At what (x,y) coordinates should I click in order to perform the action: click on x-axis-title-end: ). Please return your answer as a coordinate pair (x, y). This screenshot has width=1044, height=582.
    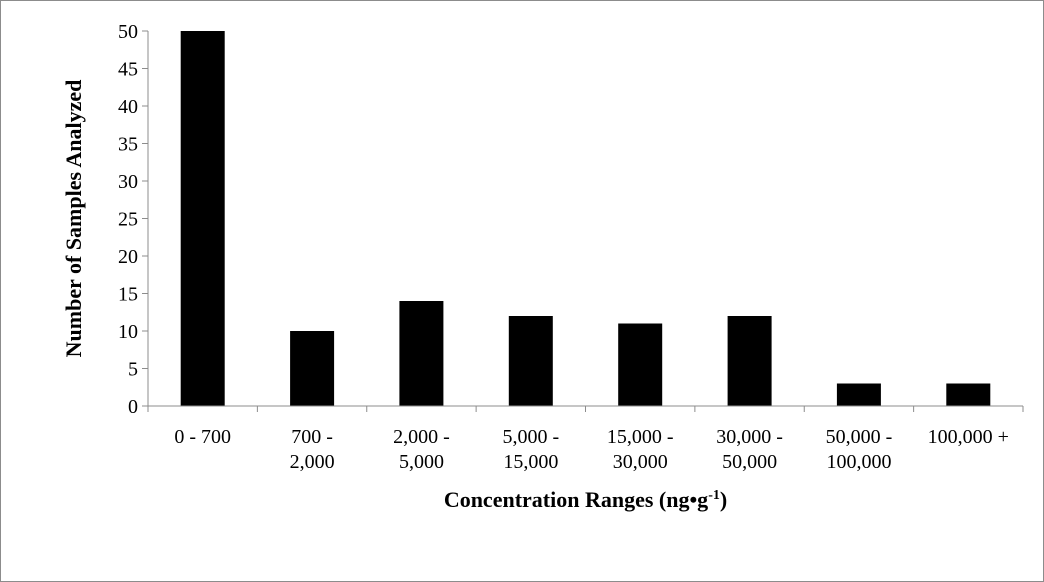
    Looking at the image, I should click on (723, 499).